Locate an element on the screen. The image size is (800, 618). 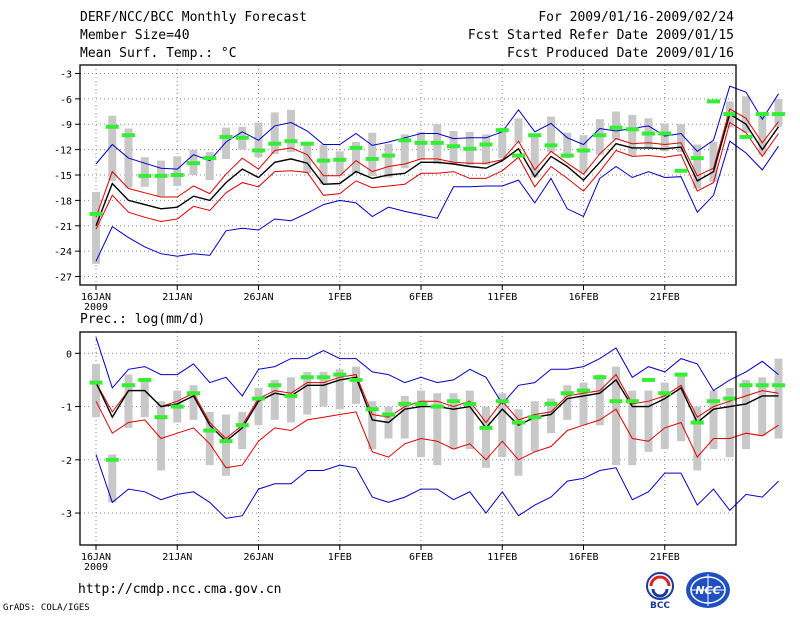
x-tick-label: 1FEB is located at coordinates (340, 557).